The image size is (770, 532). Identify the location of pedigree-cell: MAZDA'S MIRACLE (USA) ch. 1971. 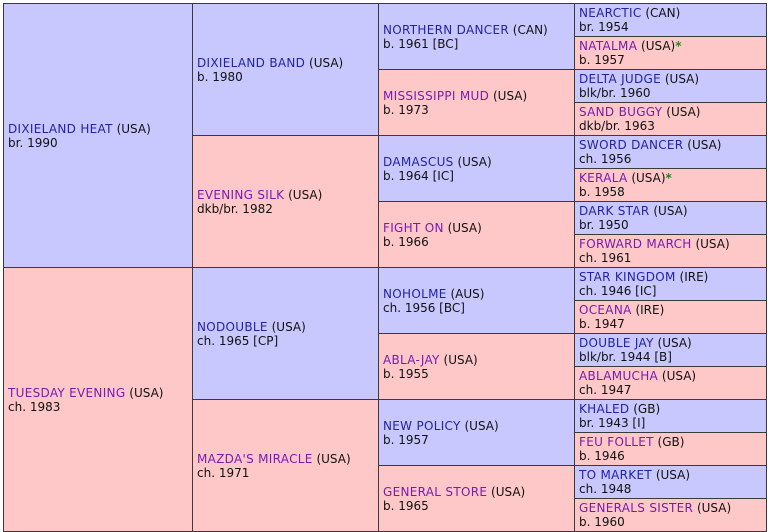
(285, 465).